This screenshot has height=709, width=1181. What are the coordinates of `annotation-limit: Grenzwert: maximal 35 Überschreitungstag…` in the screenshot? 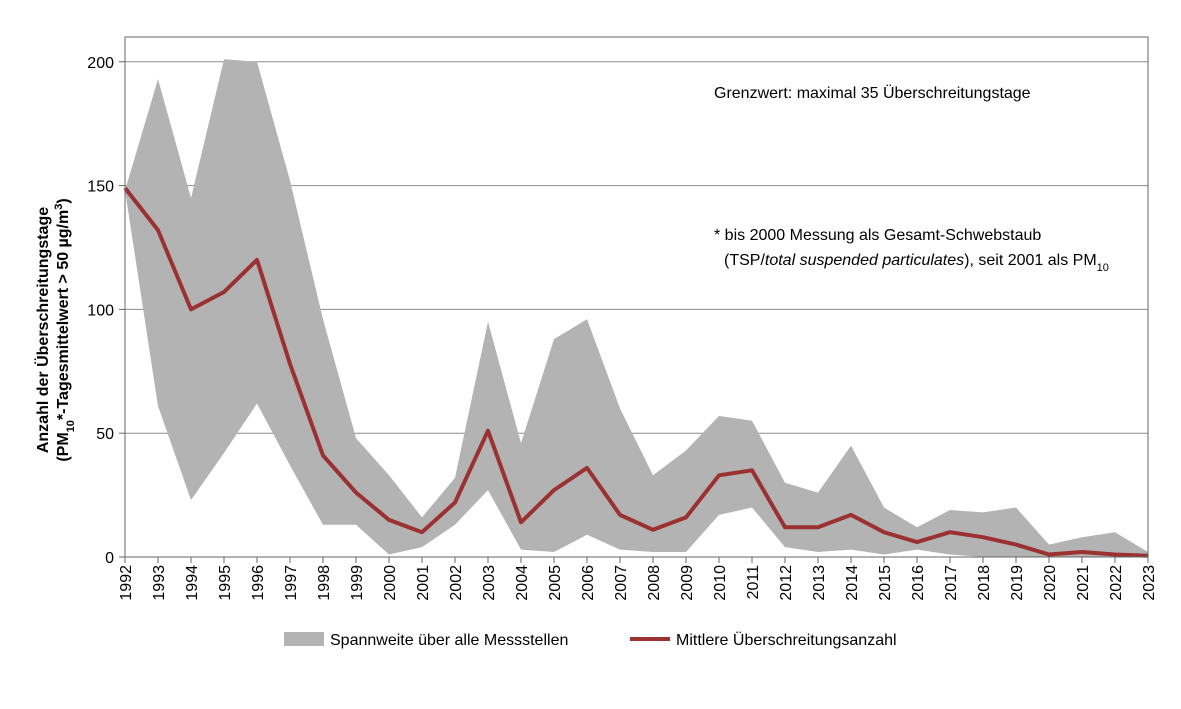 It's located at (872, 93).